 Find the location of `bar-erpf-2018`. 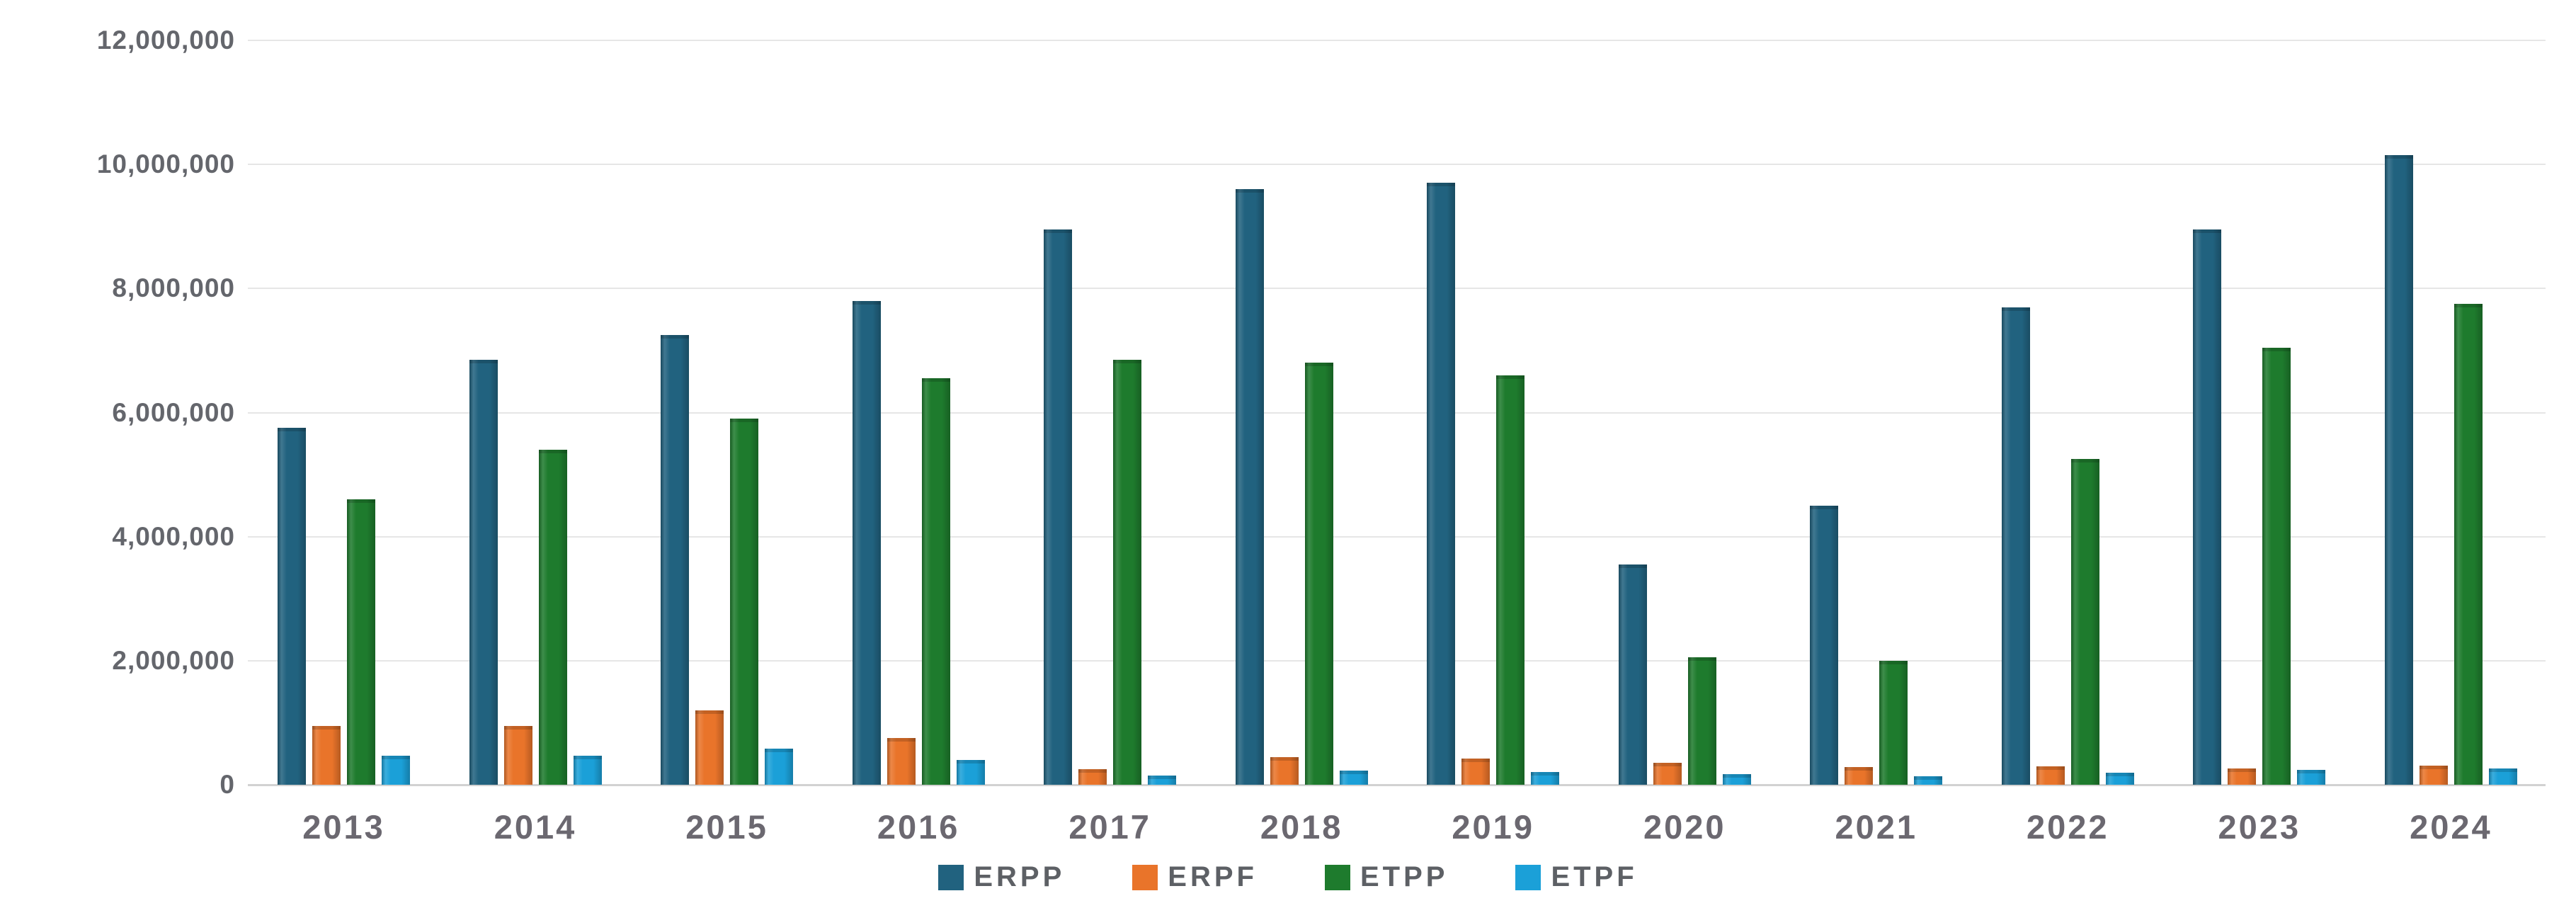

bar-erpf-2018 is located at coordinates (1285, 771).